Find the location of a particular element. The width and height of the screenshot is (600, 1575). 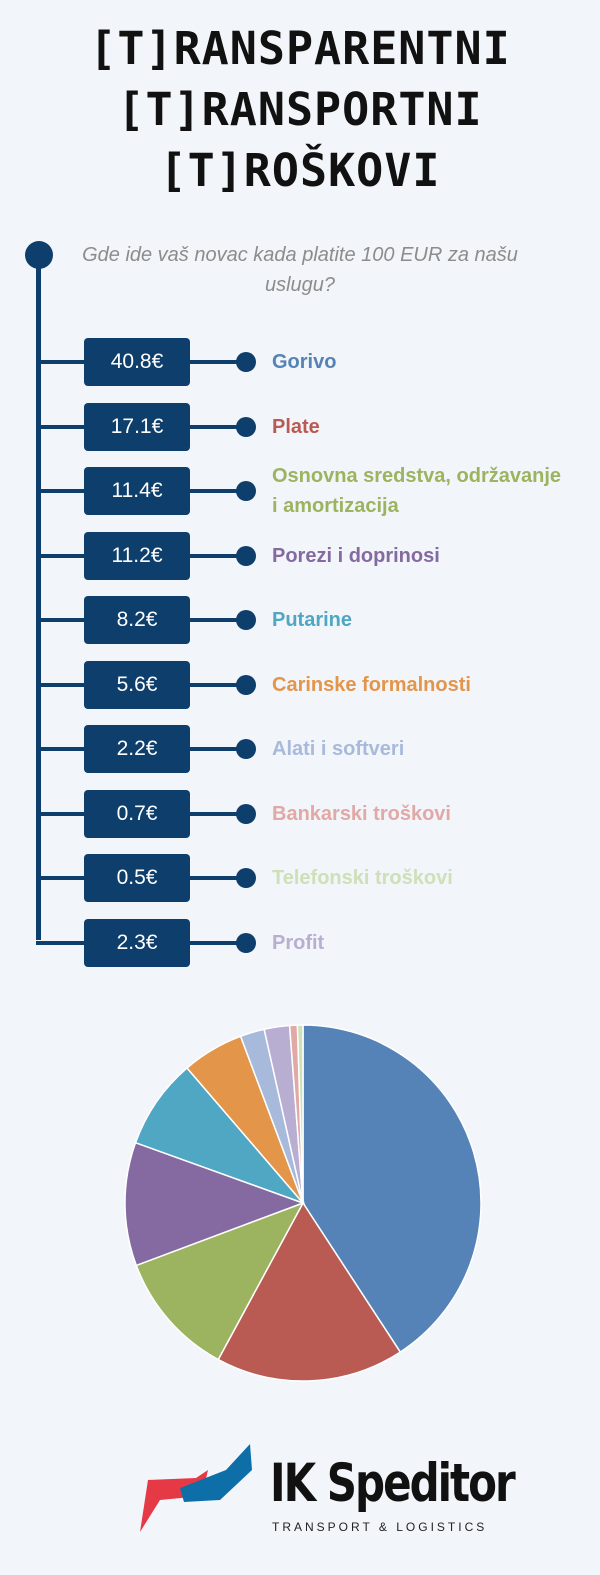

brand-logo is located at coordinates (198, 1492).